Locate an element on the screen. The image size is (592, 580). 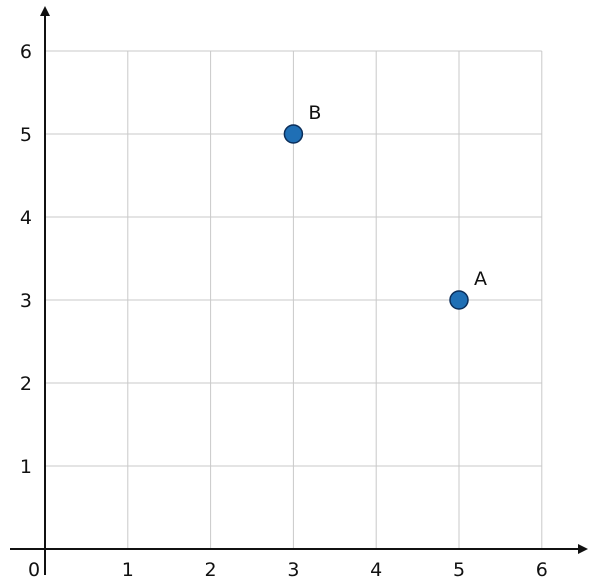
x-tick-label-1: 1 is located at coordinates (128, 569).